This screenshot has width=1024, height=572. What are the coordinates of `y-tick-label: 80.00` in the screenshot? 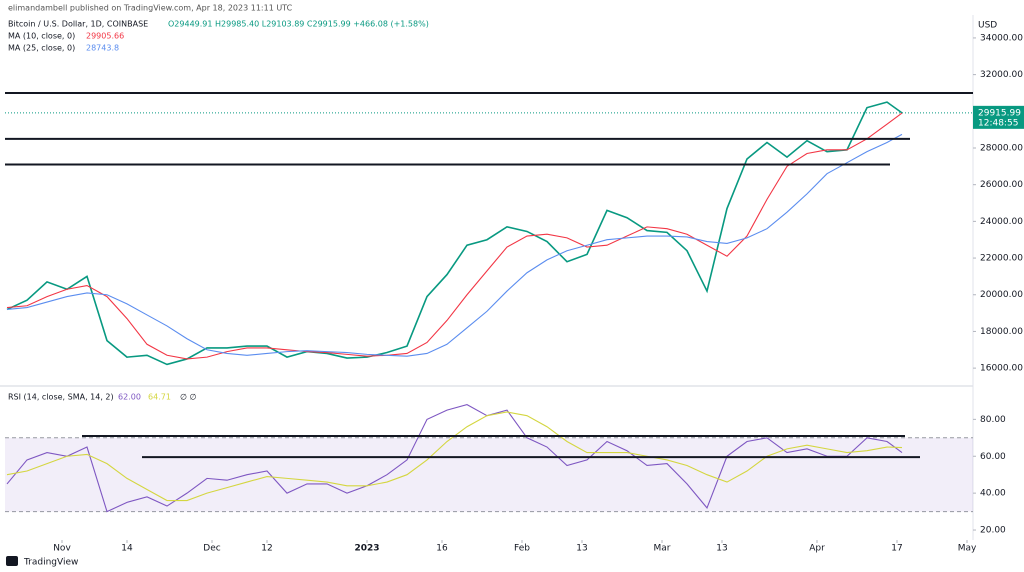 It's located at (993, 420).